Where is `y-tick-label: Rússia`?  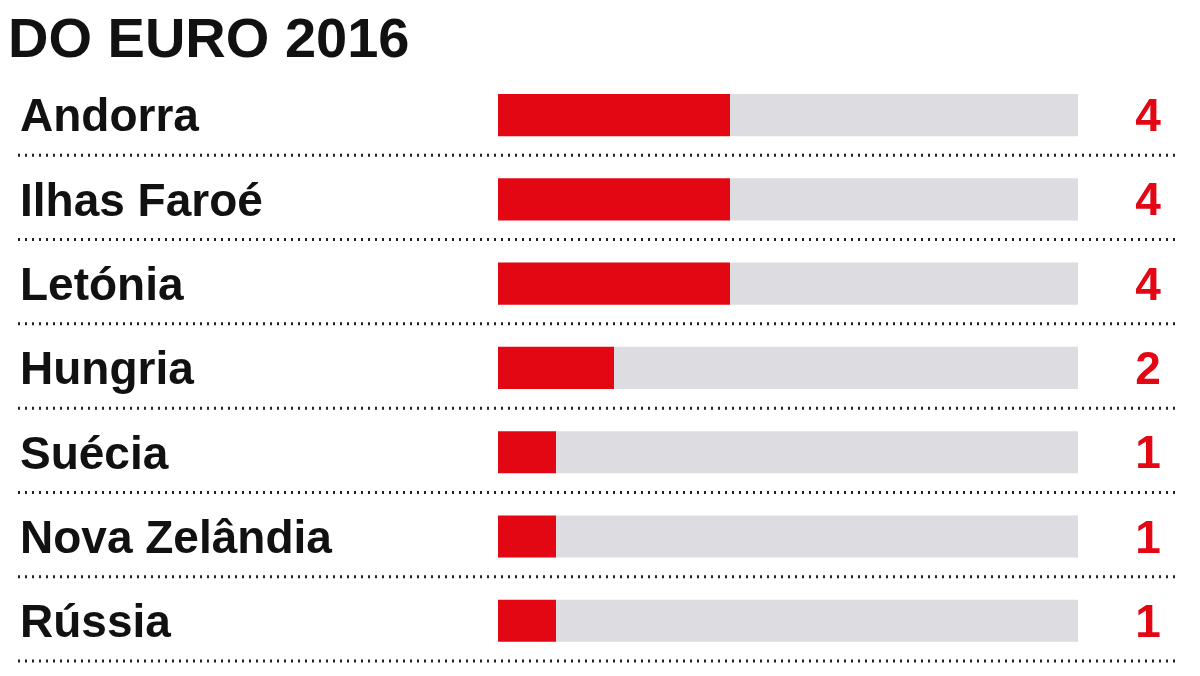 y-tick-label: Rússia is located at coordinates (96, 621).